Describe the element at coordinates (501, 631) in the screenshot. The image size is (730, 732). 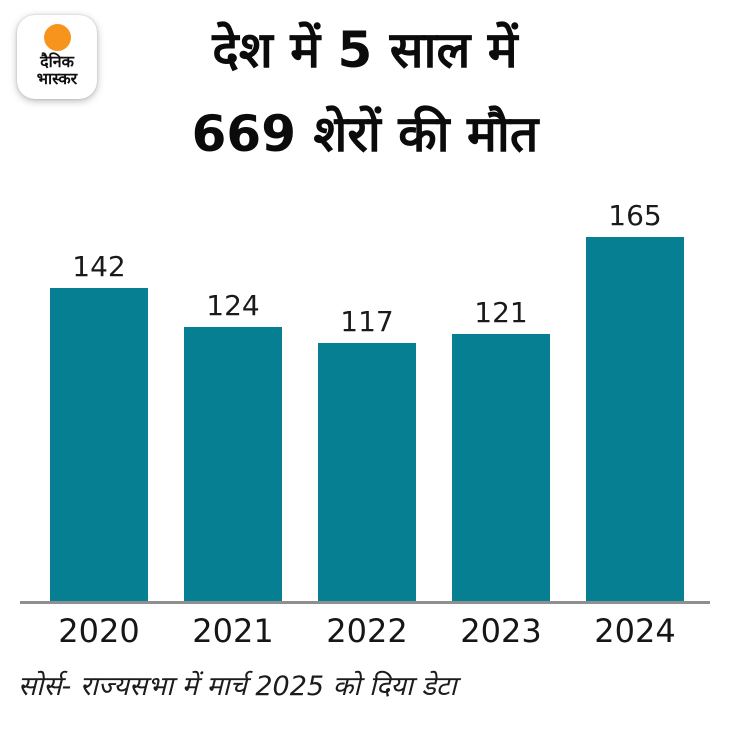
I see `x-axis-label-2023: 2023` at that location.